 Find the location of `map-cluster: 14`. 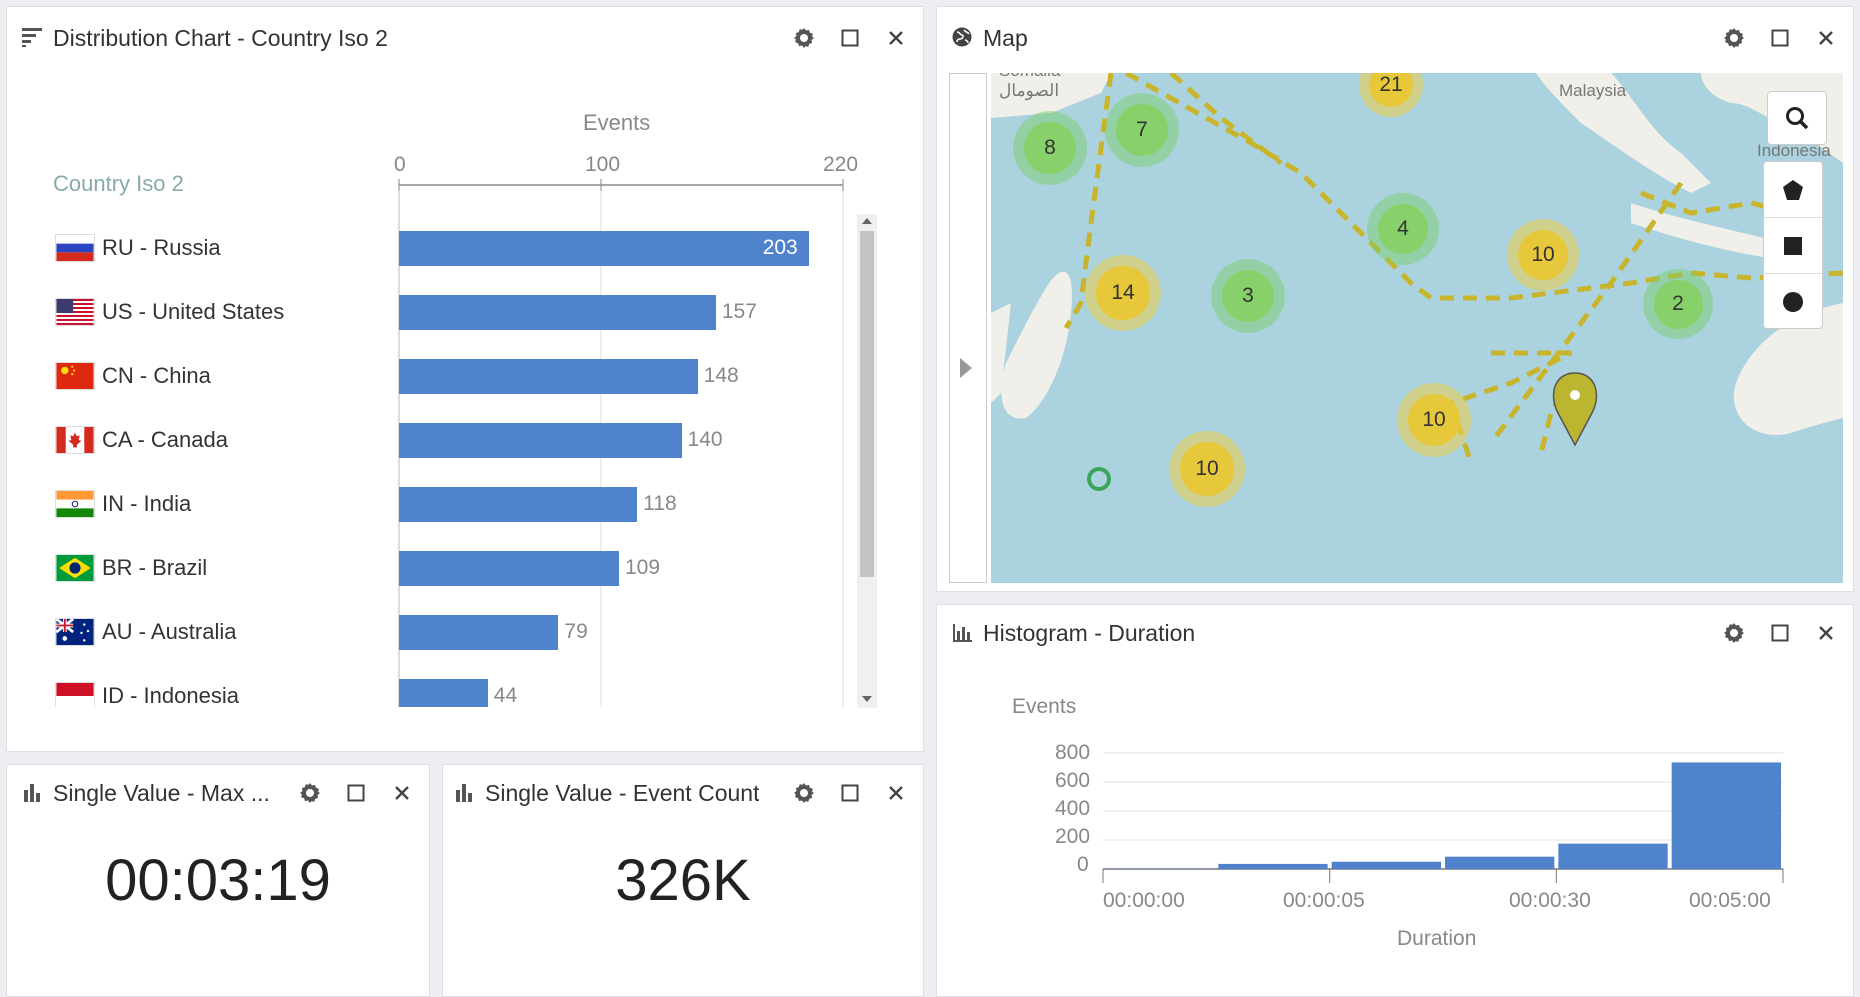

map-cluster: 14 is located at coordinates (1123, 293).